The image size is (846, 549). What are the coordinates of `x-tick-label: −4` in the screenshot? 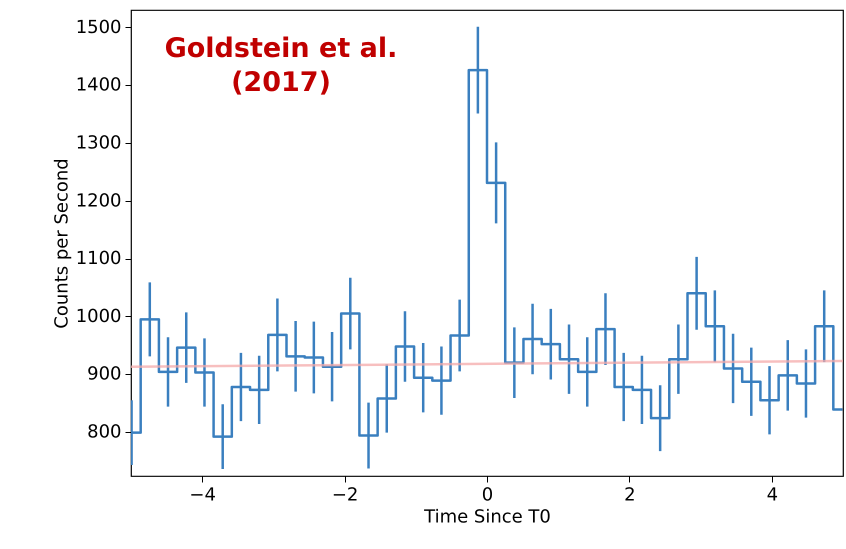 It's located at (202, 495).